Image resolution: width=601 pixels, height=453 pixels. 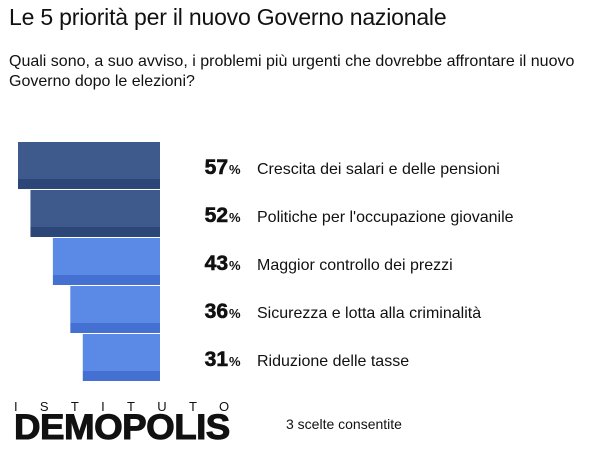 What do you see at coordinates (378, 169) in the screenshot?
I see `category-label: Crescita dei salari e delle pensioni` at bounding box center [378, 169].